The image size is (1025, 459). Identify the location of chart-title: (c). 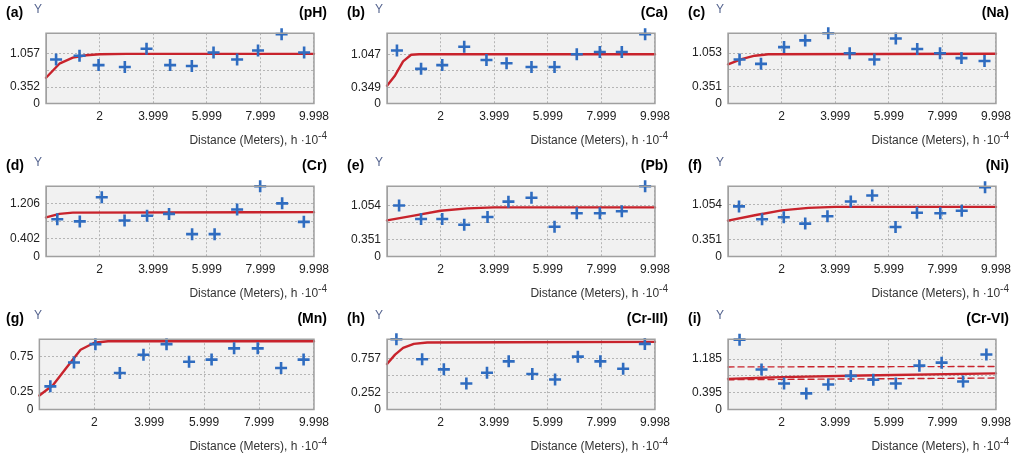
(697, 12).